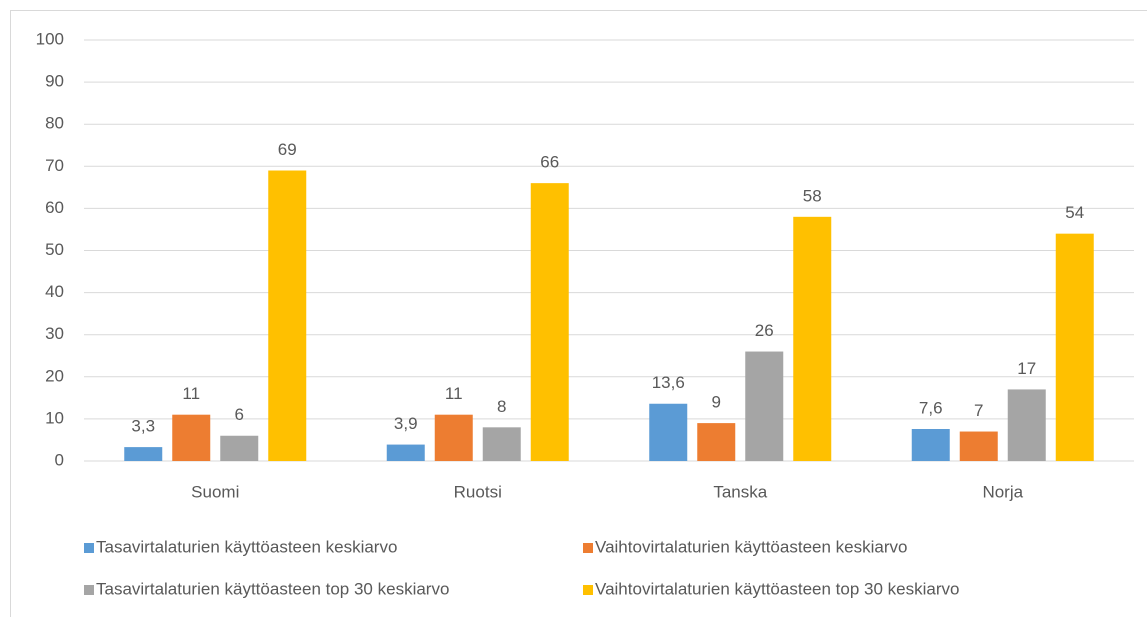  What do you see at coordinates (54, 249) in the screenshot?
I see `y-tick-label: 50` at bounding box center [54, 249].